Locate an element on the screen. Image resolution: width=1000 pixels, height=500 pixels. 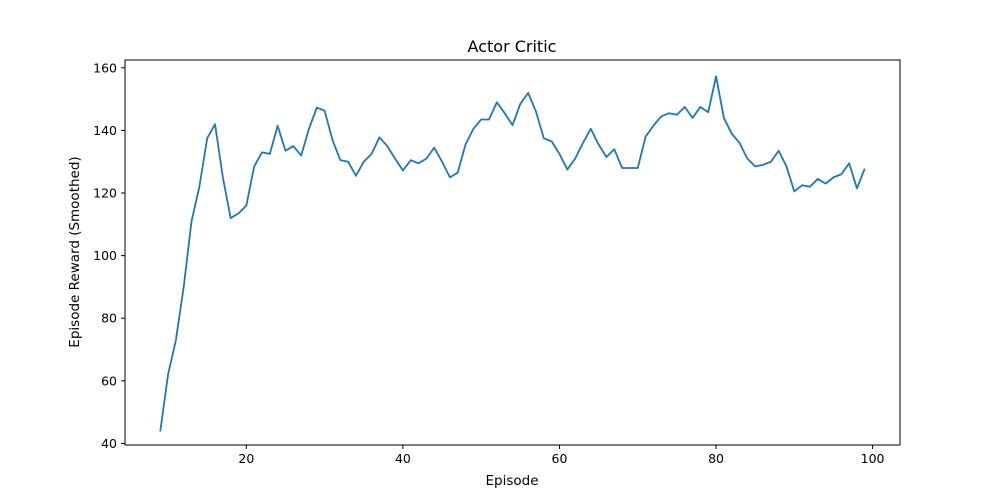
x-tick-label: 60 is located at coordinates (560, 458).